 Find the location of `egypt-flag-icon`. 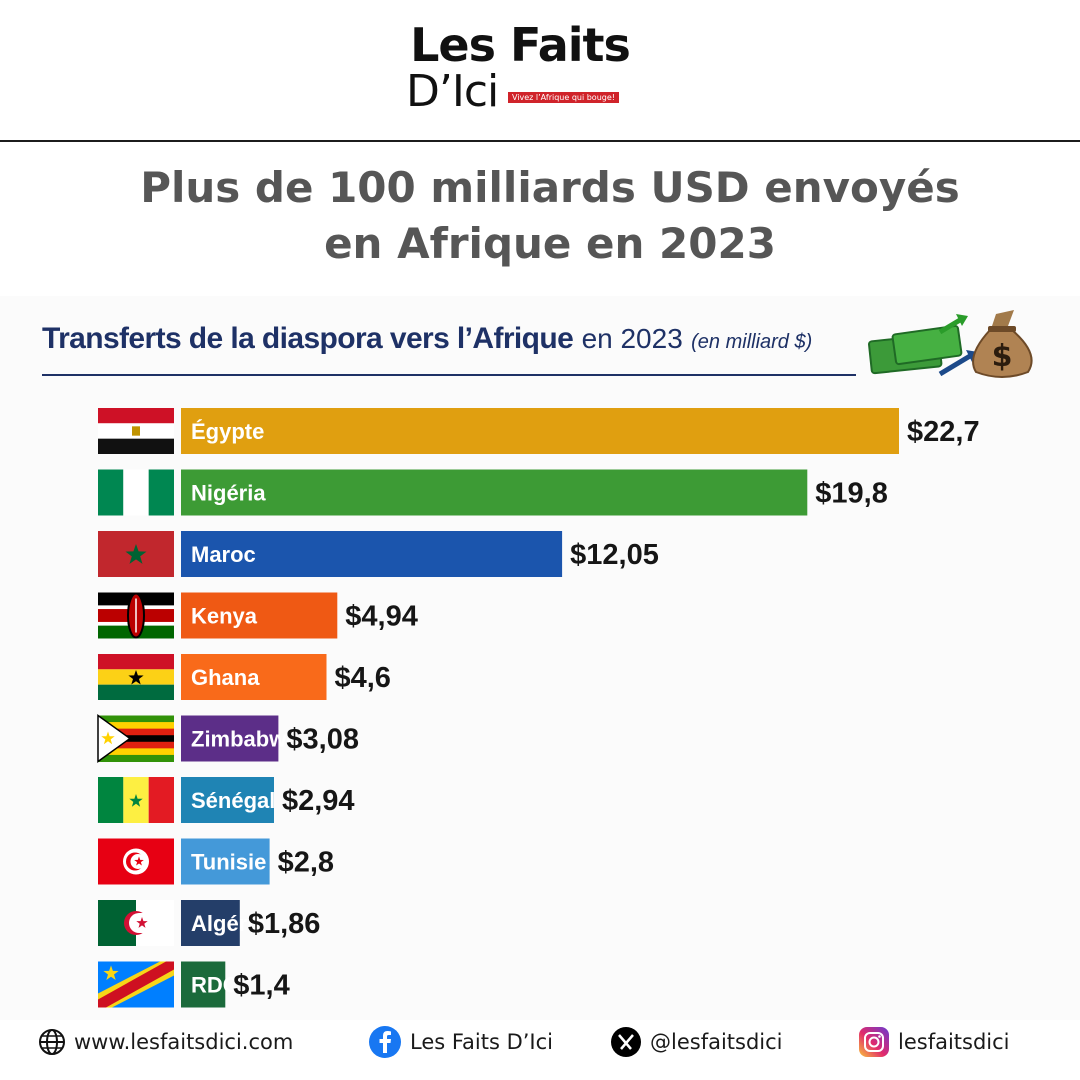

egypt-flag-icon is located at coordinates (136, 431).